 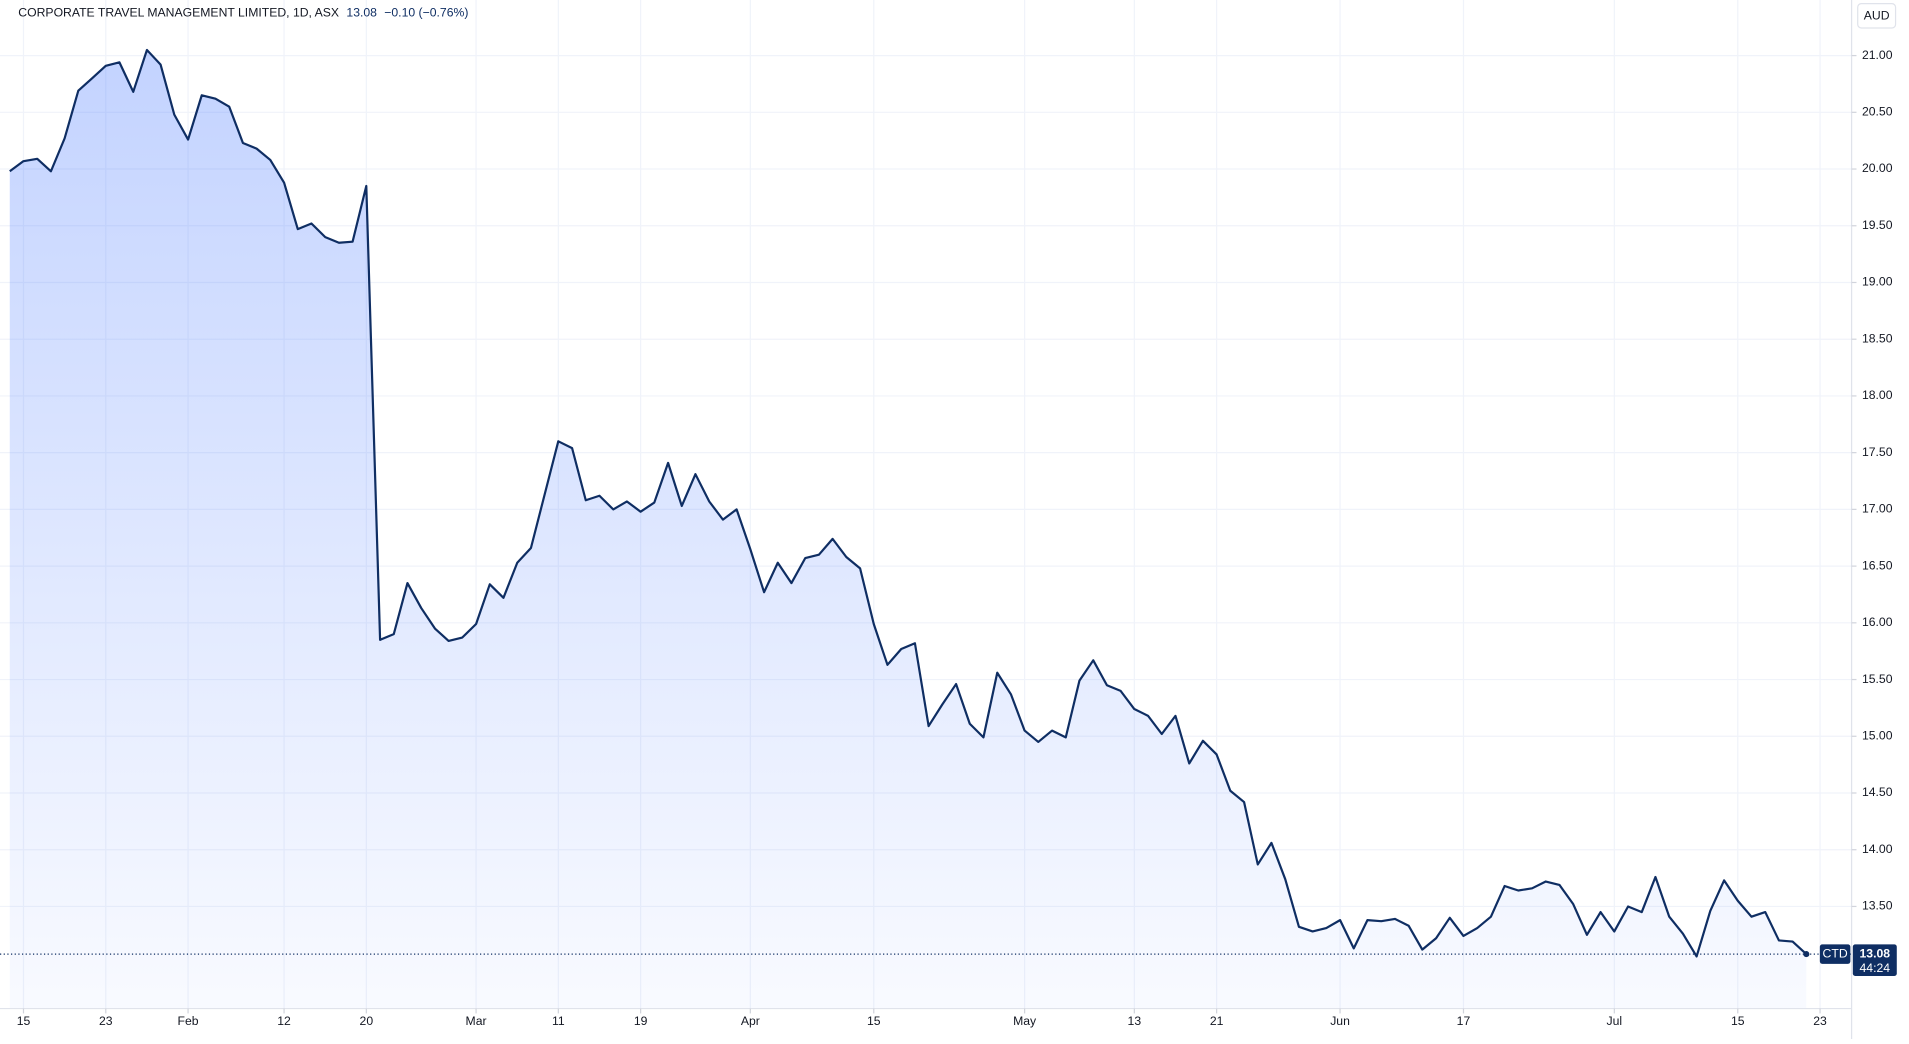 I want to click on y-tick-label: 20.00, so click(x=1877, y=168).